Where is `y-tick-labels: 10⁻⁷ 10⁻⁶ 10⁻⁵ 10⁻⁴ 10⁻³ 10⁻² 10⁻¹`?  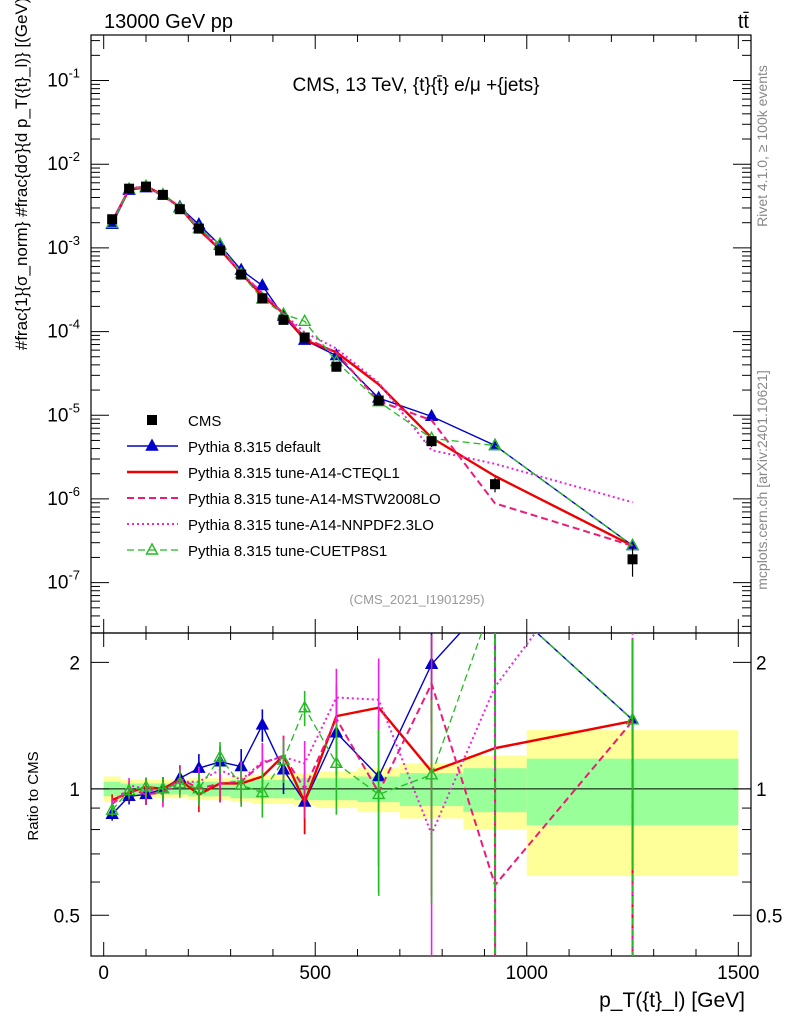
y-tick-labels: 10⁻⁷ 10⁻⁶ 10⁻⁵ 10⁻⁴ 10⁻³ 10⁻² 10⁻¹ is located at coordinates (63, 330).